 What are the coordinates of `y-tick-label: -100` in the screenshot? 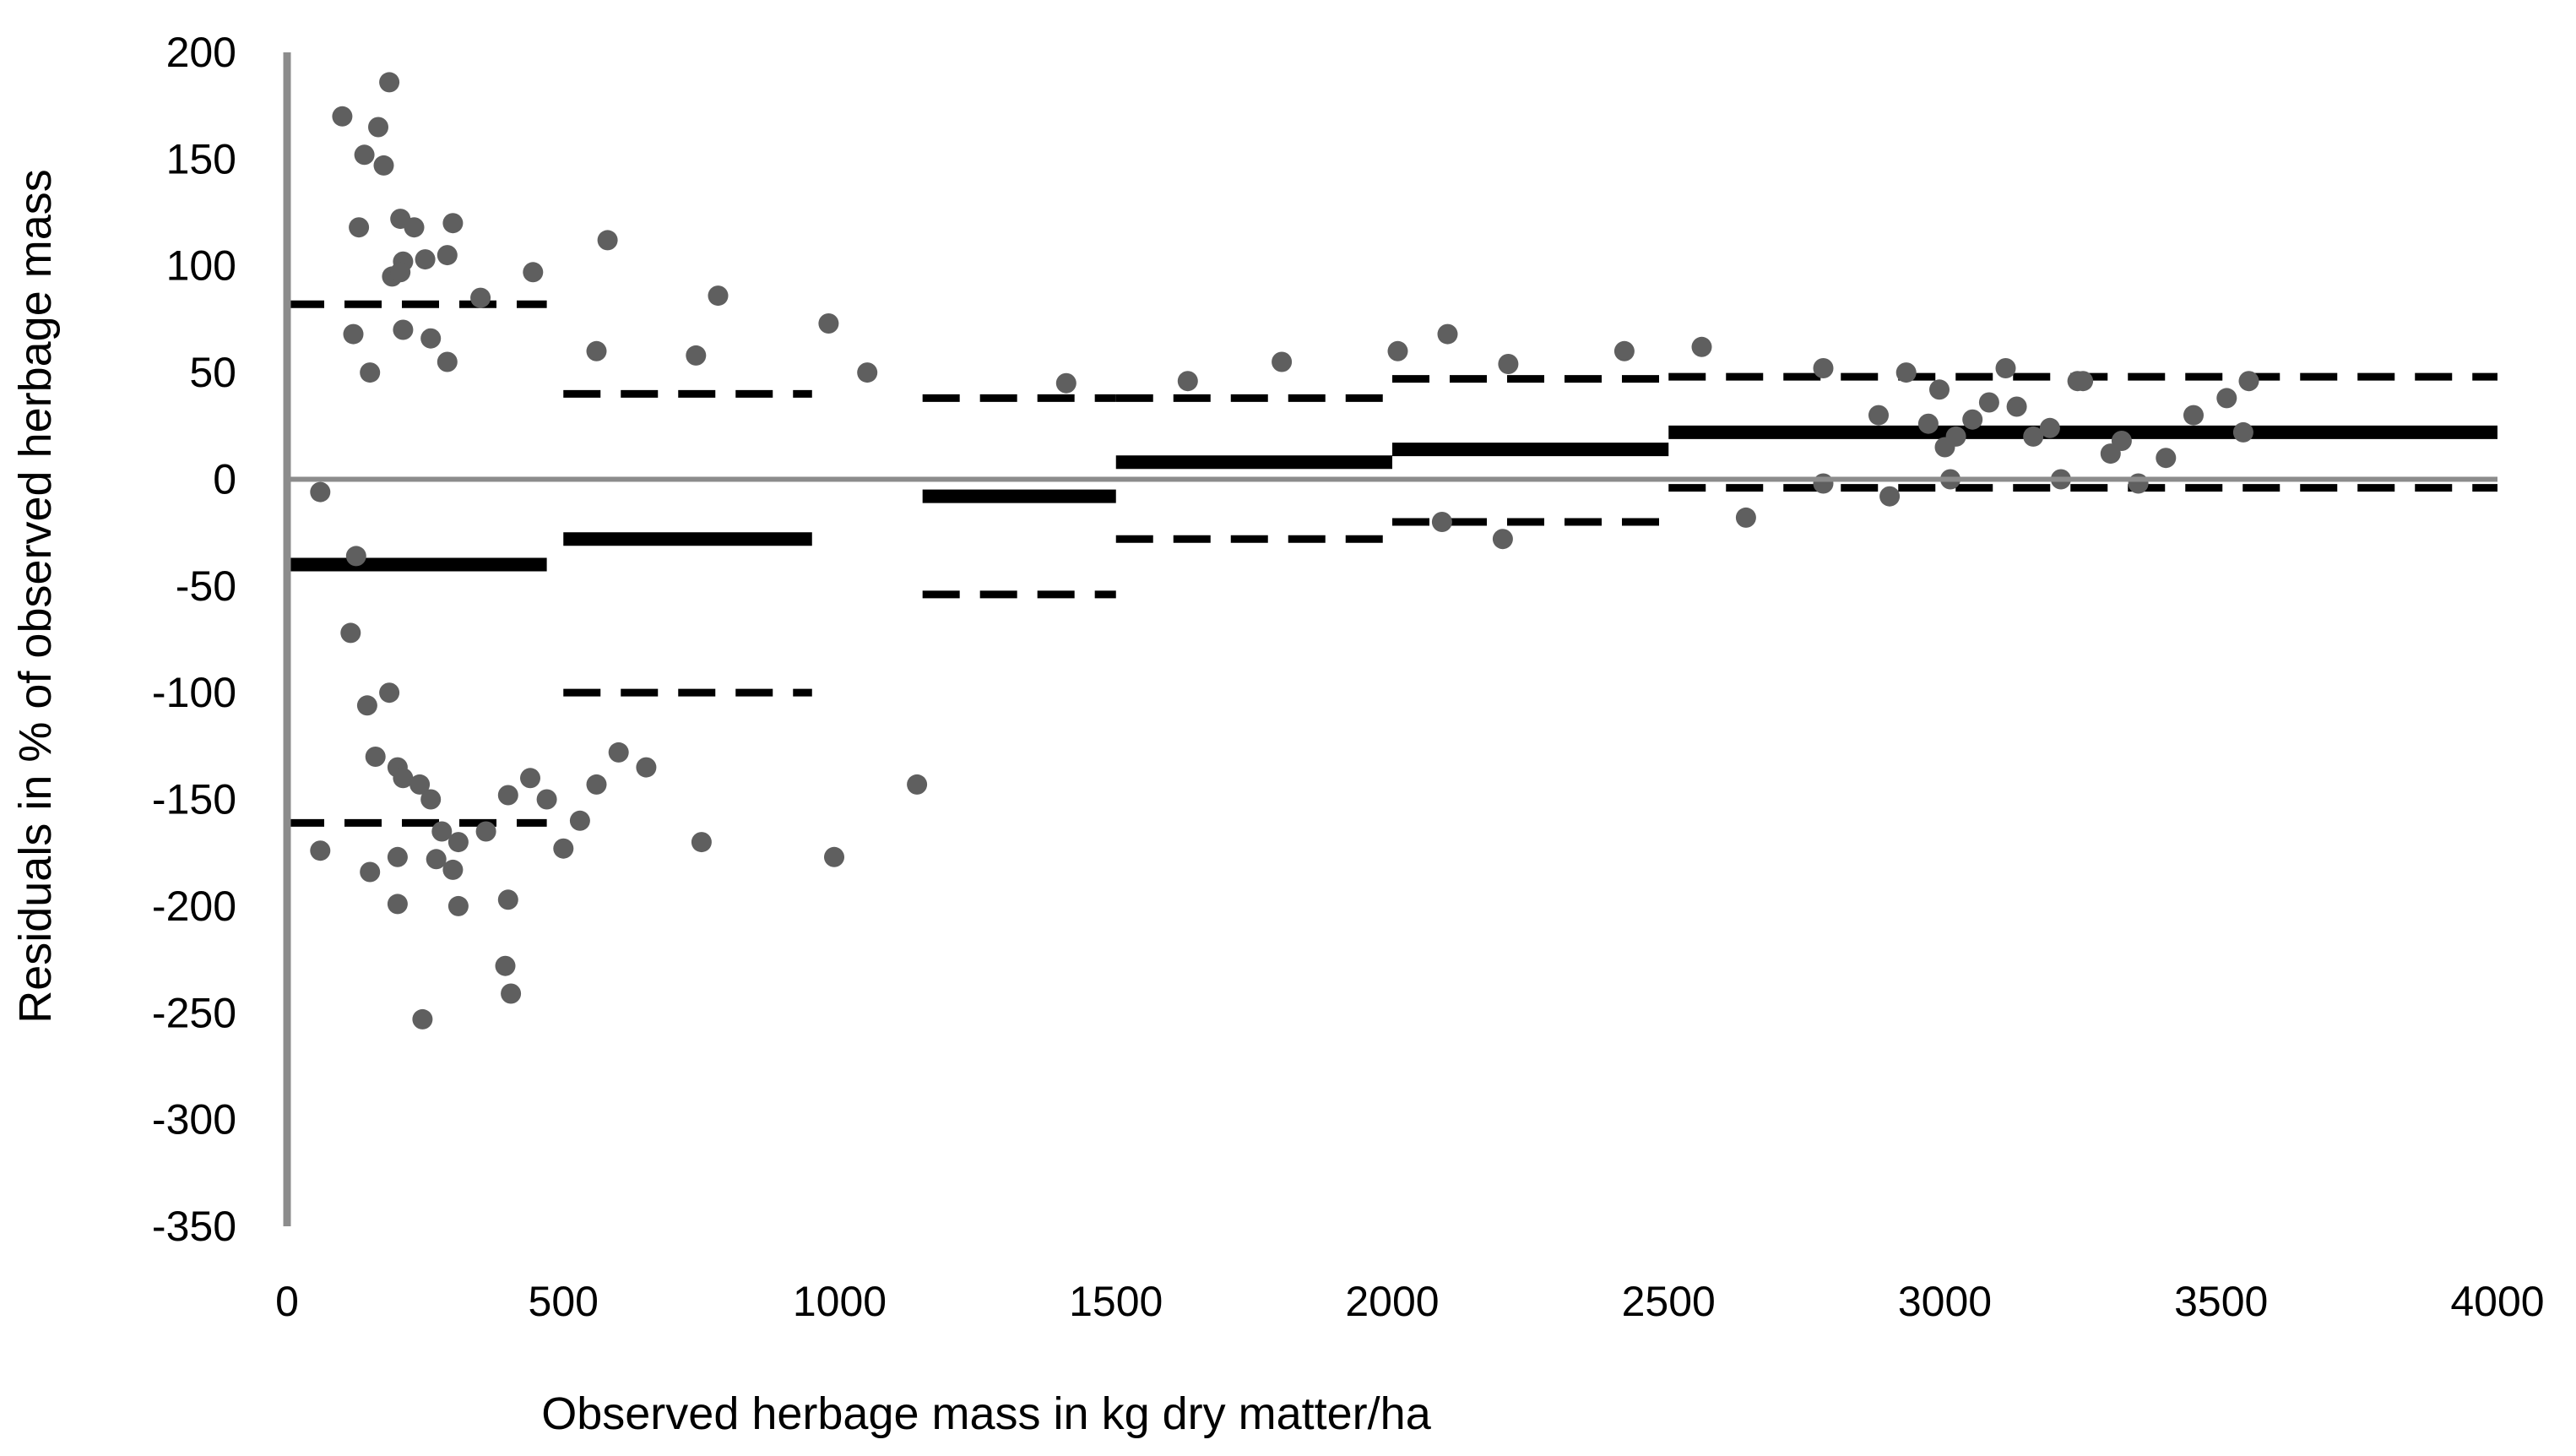 It's located at (194, 692).